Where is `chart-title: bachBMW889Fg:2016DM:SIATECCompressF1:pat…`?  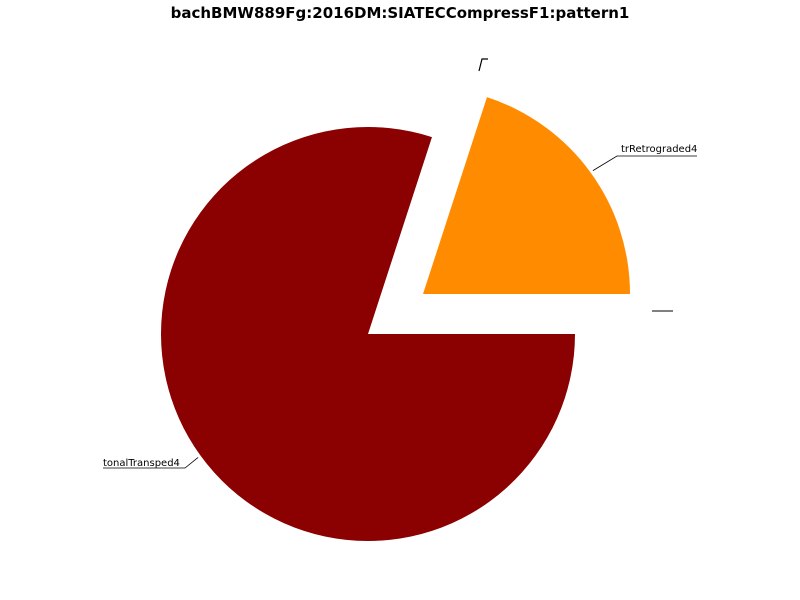
chart-title: bachBMW889Fg:2016DM:SIATECCompressF1:pat… is located at coordinates (400, 13).